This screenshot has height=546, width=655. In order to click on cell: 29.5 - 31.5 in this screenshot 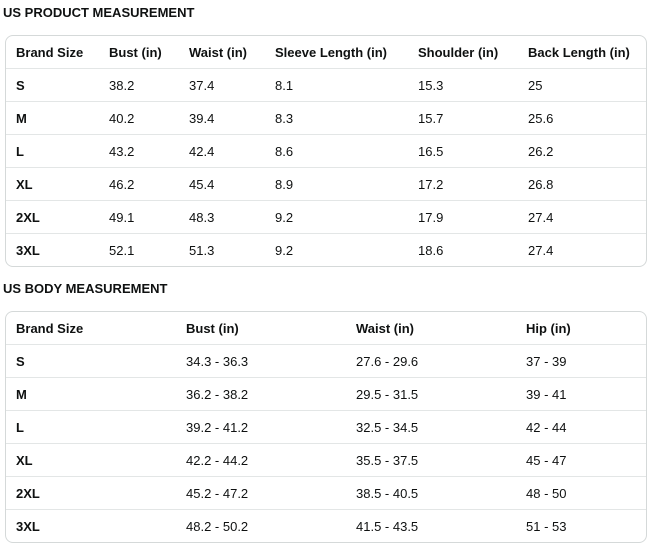, I will do `click(431, 394)`.